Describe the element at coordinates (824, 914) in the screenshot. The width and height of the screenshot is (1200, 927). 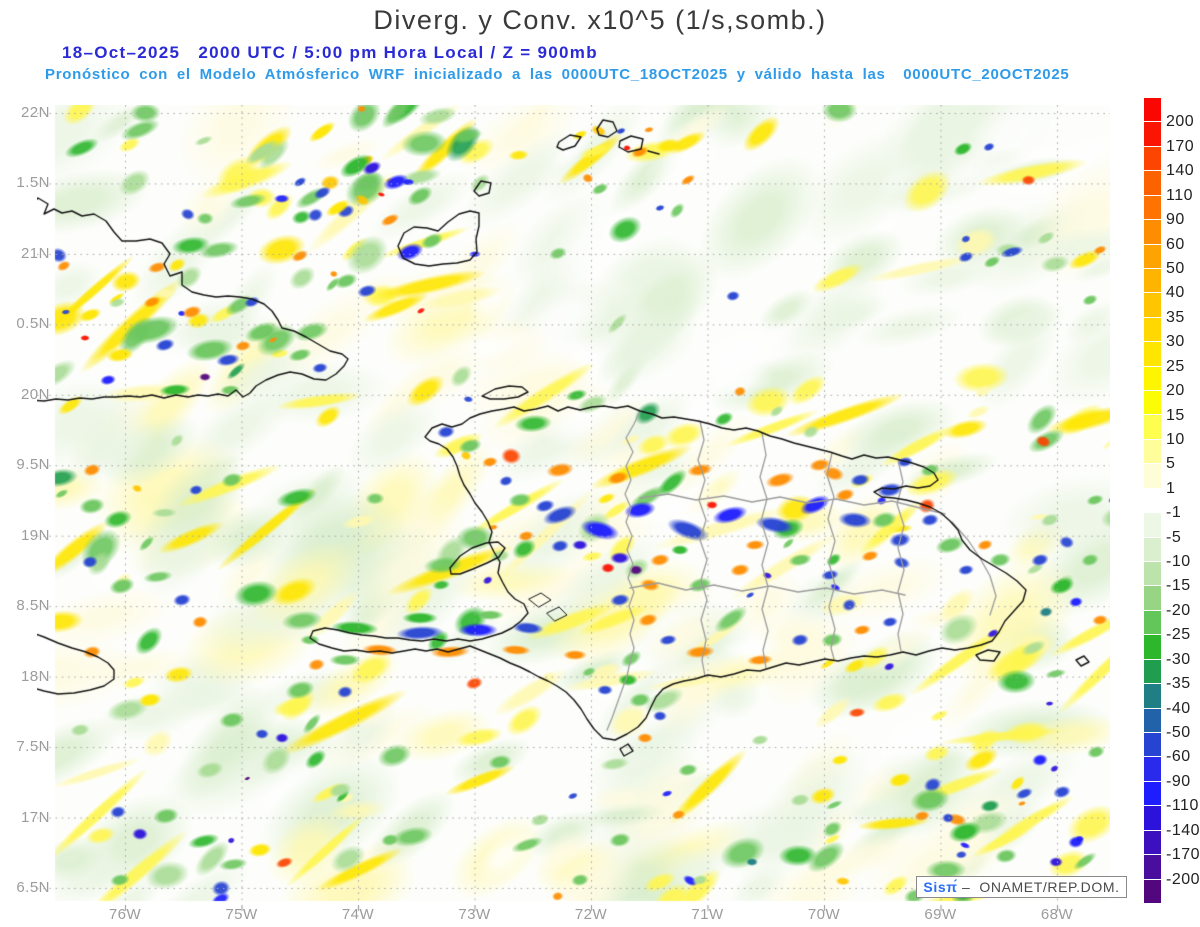
I see `lon-tick-label: 70W` at that location.